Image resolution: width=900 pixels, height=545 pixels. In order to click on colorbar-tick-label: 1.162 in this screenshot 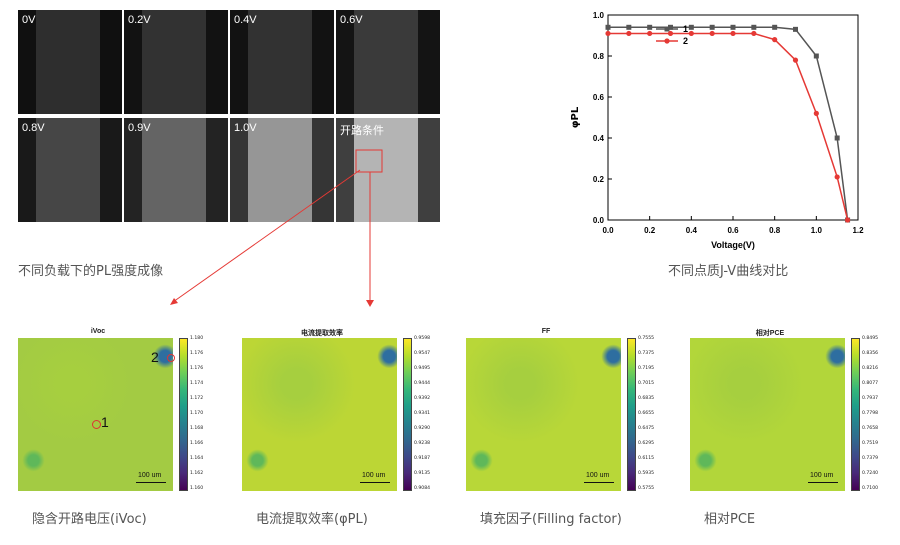, I will do `click(197, 473)`.